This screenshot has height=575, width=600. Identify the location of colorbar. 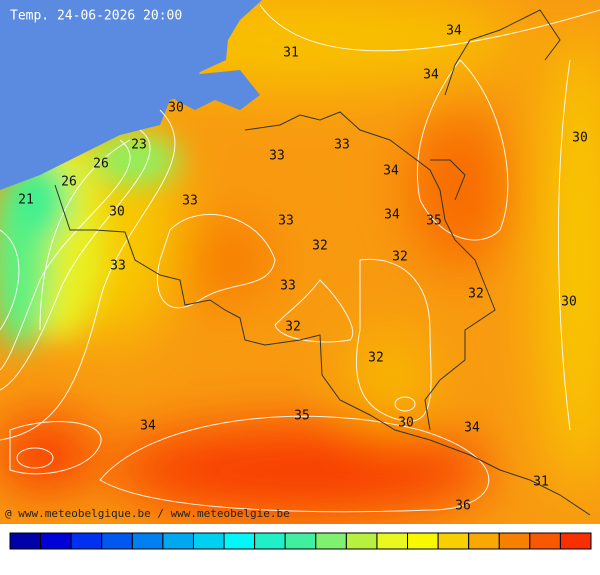
(300, 541).